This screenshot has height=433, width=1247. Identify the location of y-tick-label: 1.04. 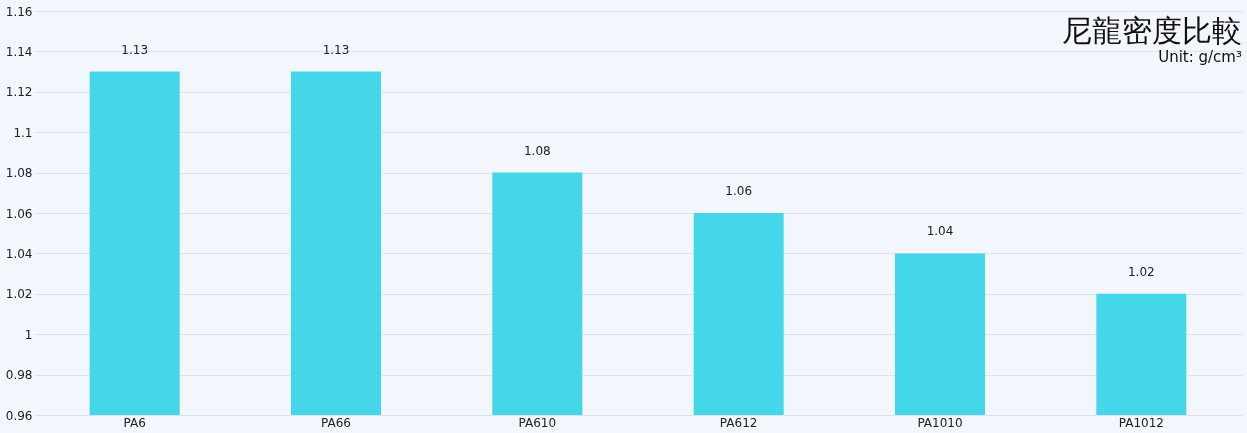
(19, 253).